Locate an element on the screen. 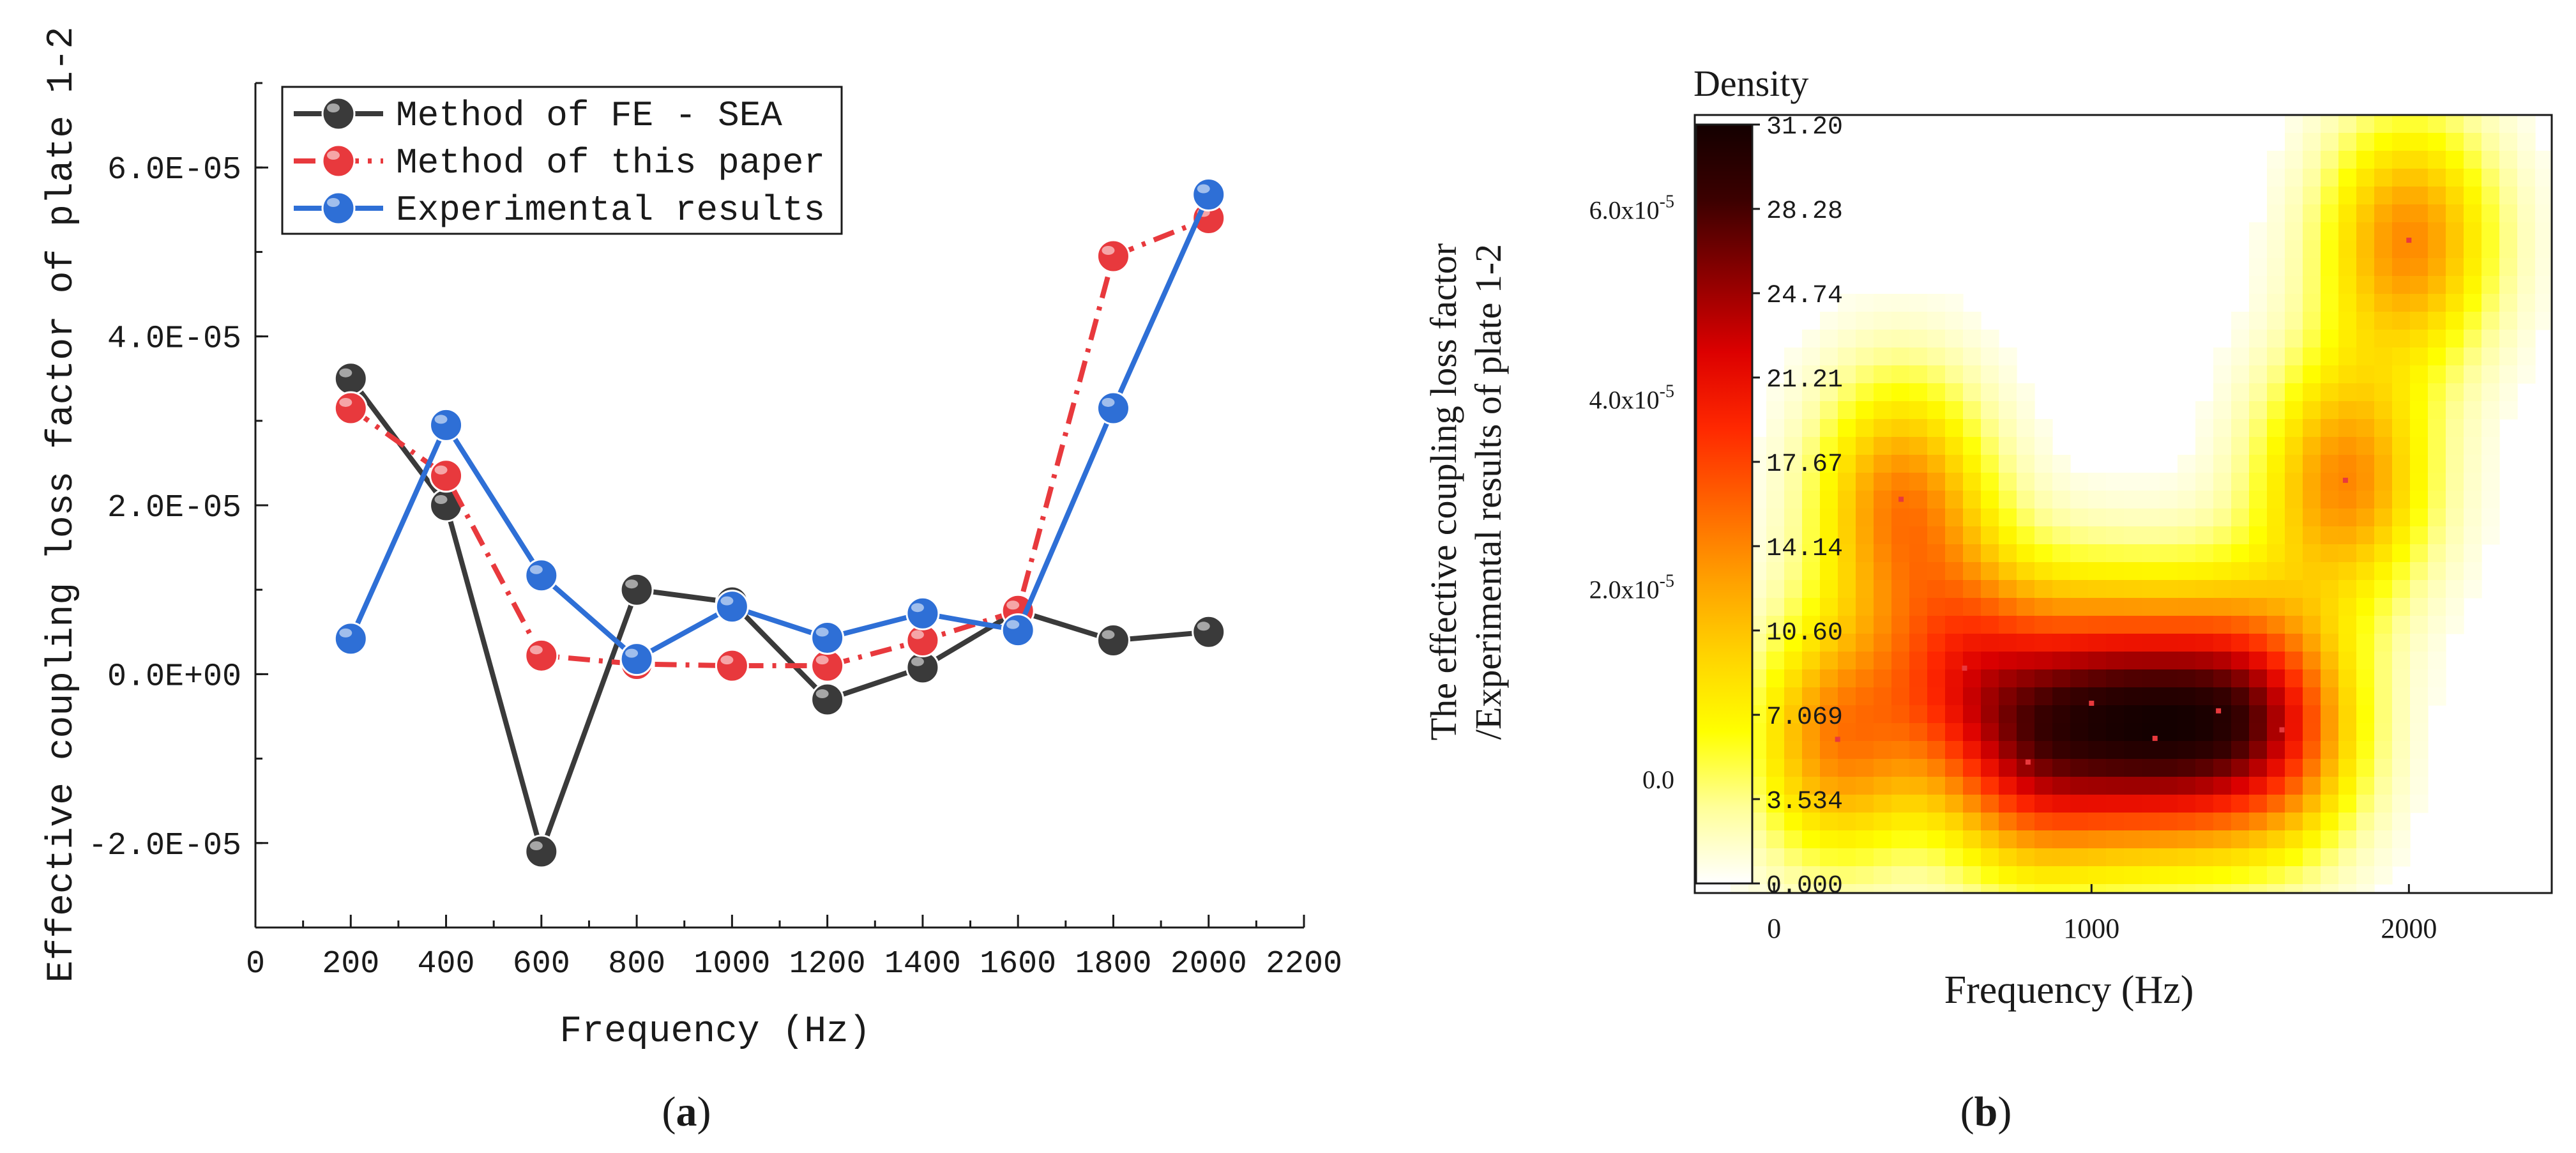 The image size is (2576, 1153). panel-b-x-ticks: 0 1000 2000 is located at coordinates (2102, 914).